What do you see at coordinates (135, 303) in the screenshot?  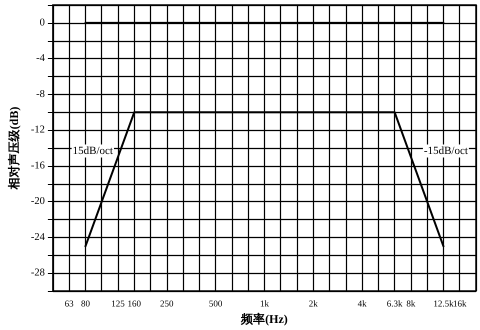 I see `x-tick-label: 160` at bounding box center [135, 303].